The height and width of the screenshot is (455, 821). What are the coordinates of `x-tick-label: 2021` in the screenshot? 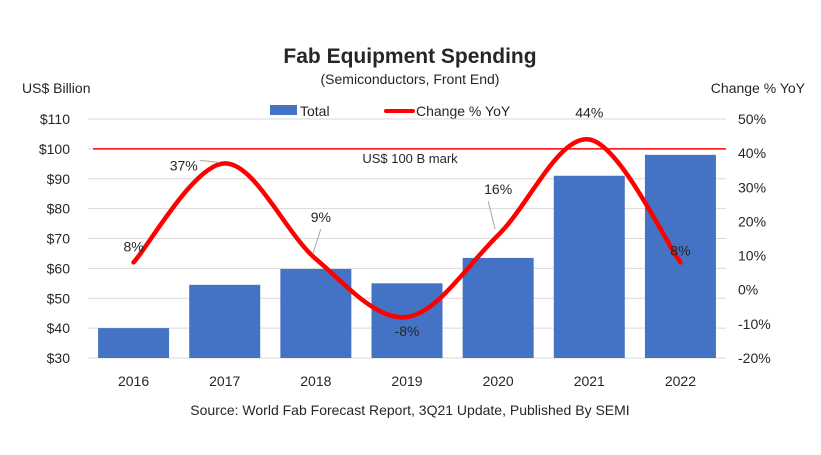 It's located at (589, 381).